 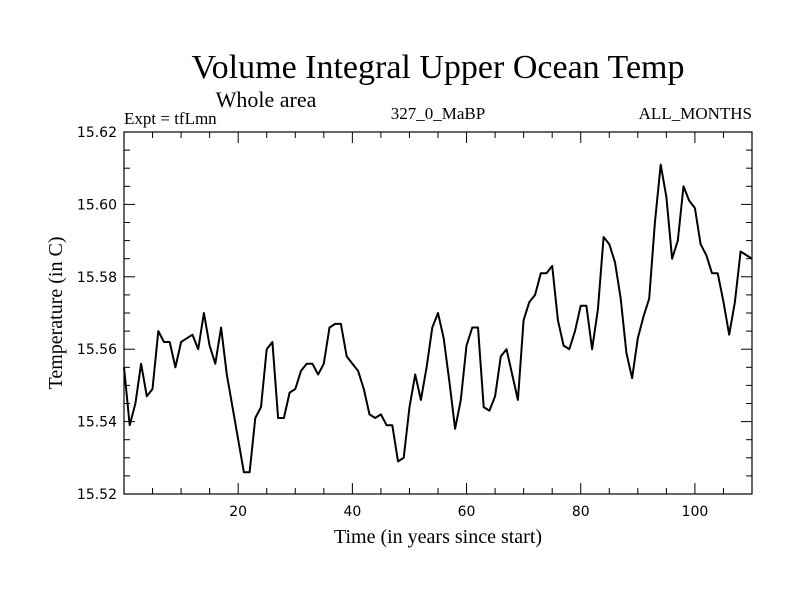 I want to click on y-tick-label: 15.58, so click(x=97, y=278).